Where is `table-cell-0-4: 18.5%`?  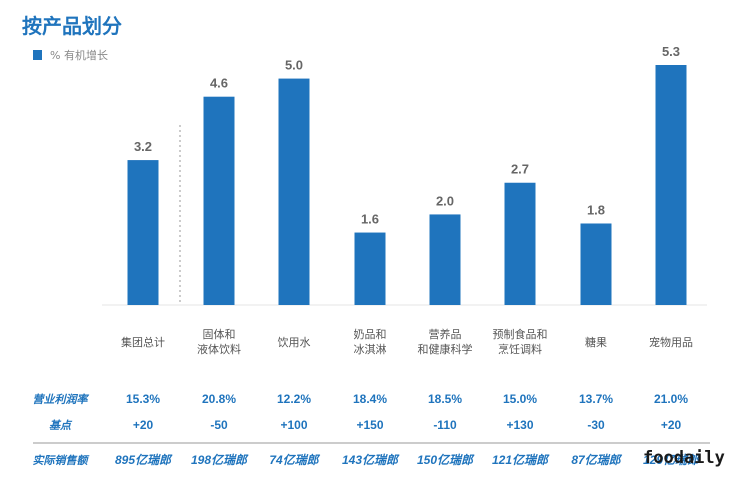 table-cell-0-4: 18.5% is located at coordinates (445, 399).